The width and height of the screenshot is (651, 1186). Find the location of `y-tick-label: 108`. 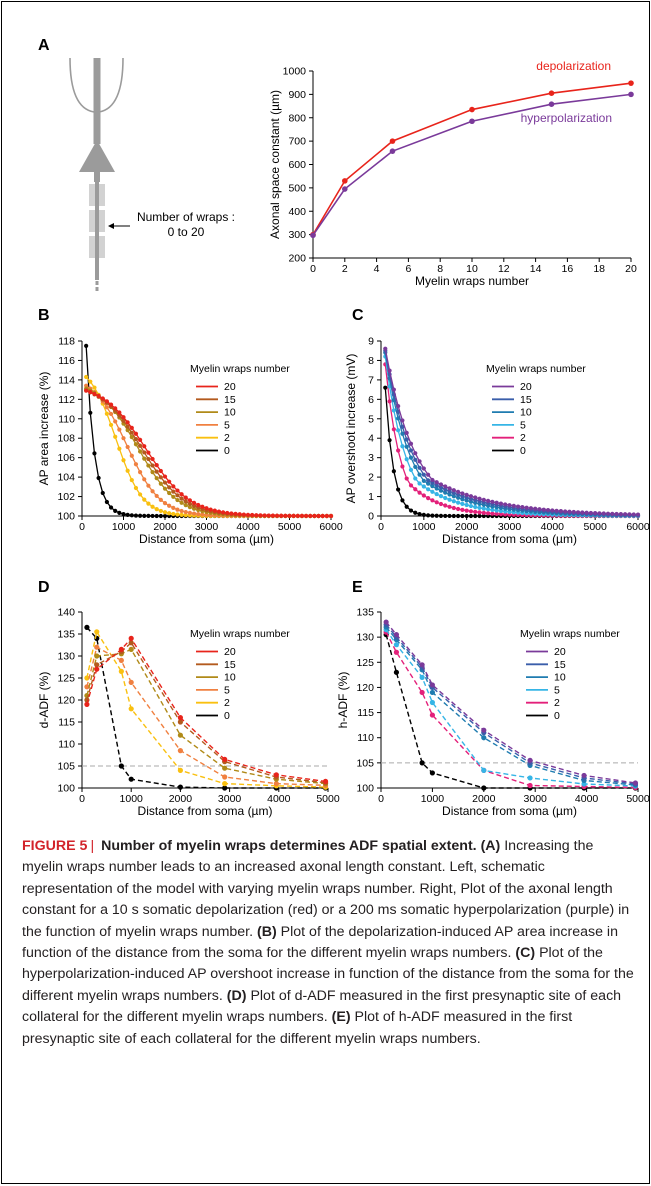

y-tick-label: 108 is located at coordinates (66, 439).